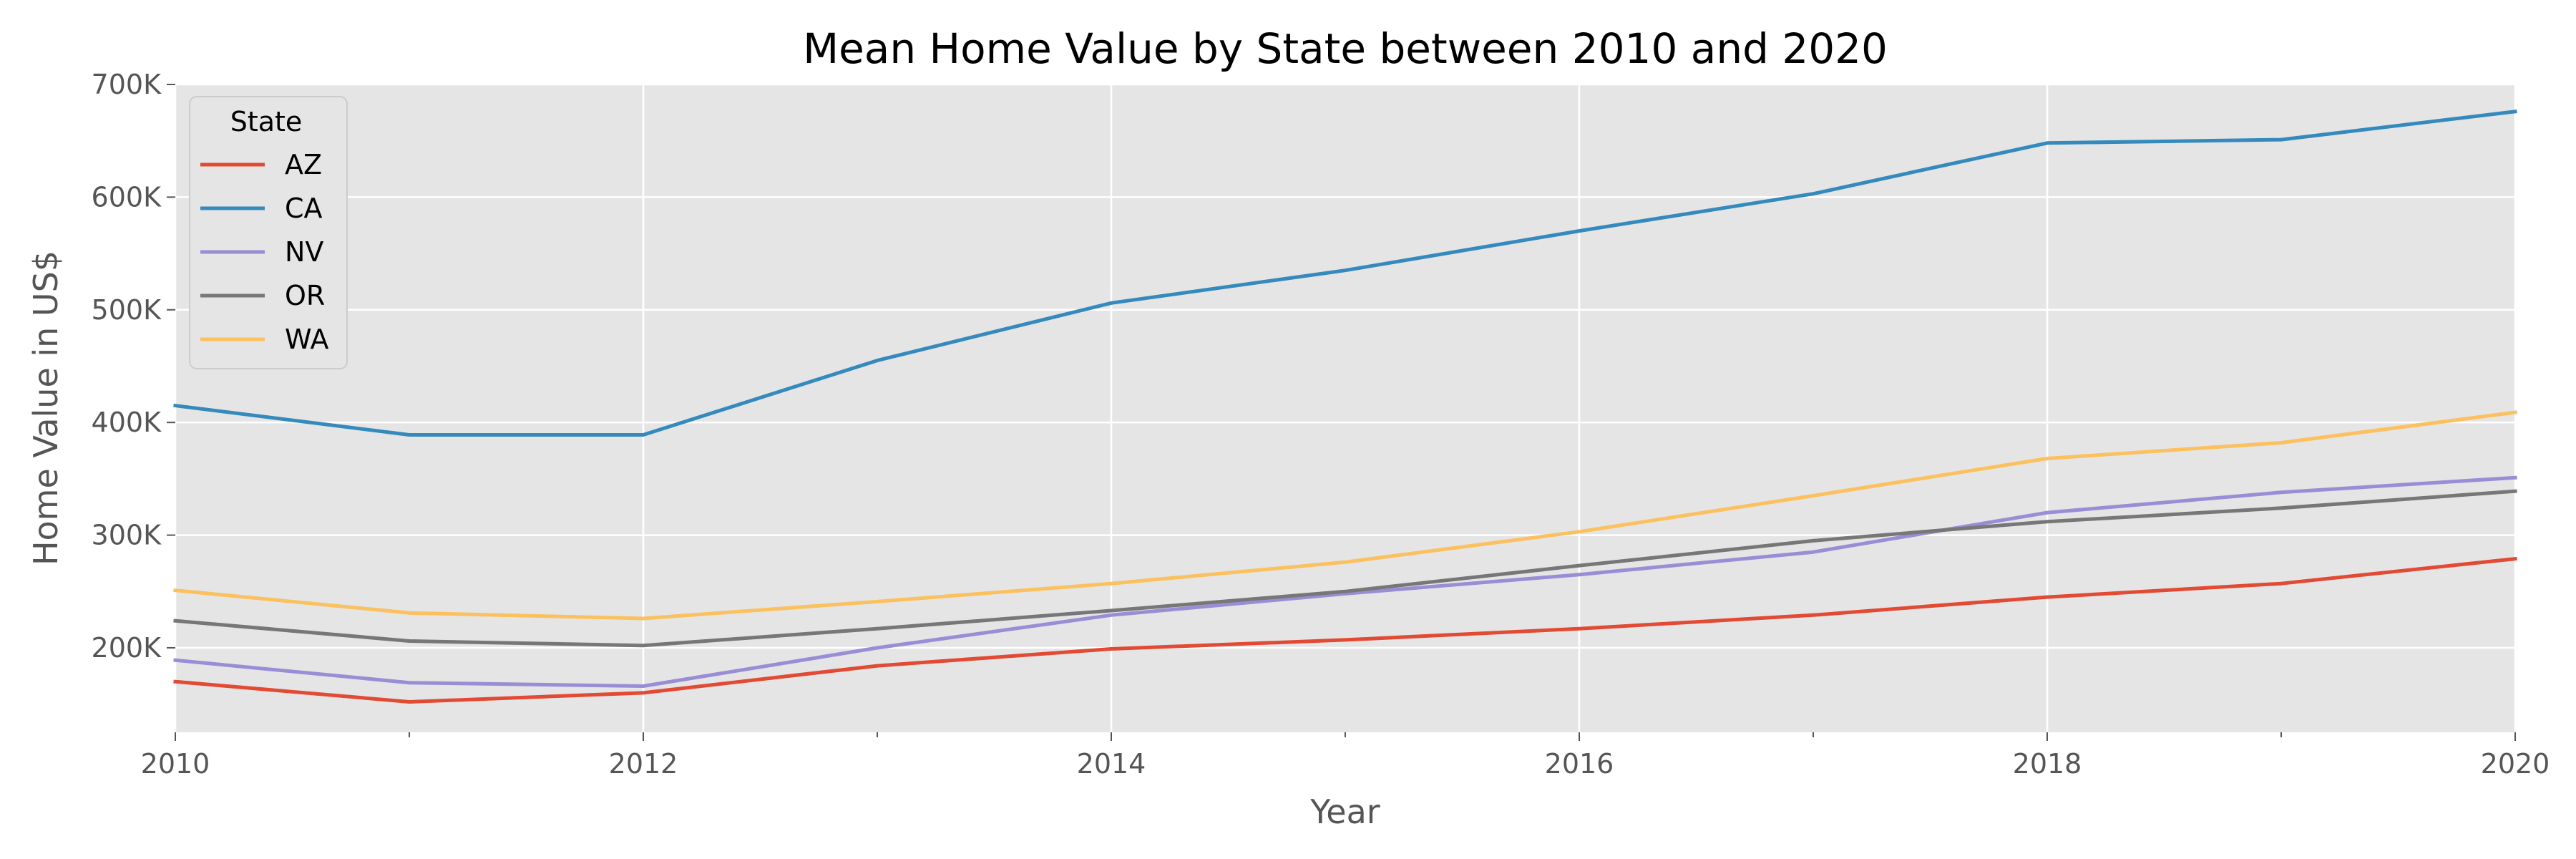 The image size is (2576, 859). What do you see at coordinates (264, 252) in the screenshot?
I see `legend-entries: AZ CA NV OR WA` at bounding box center [264, 252].